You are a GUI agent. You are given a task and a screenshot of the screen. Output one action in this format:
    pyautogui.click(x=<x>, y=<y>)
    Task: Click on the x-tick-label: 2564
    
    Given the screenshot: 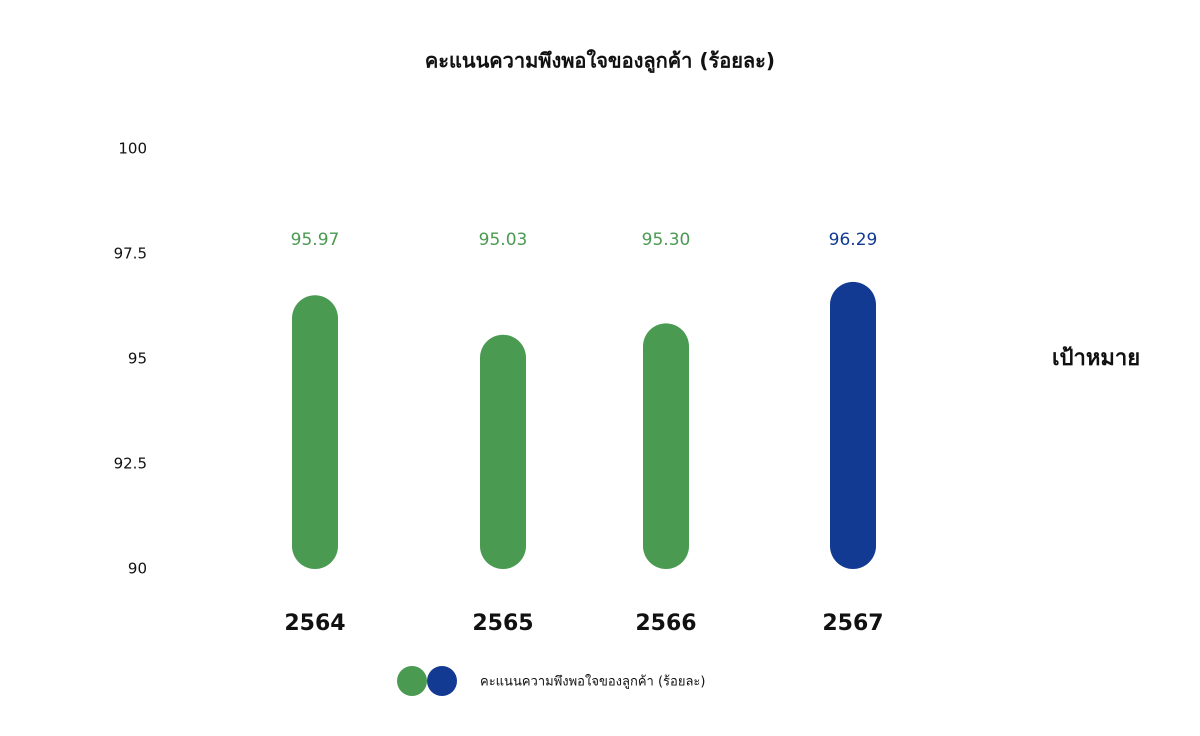 What is the action you would take?
    pyautogui.click(x=314, y=623)
    